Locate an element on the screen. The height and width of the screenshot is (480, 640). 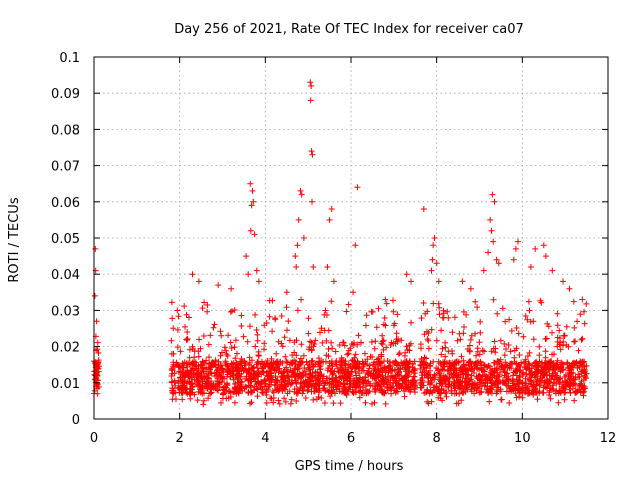
y-tick-labels: 0 0.01 0.02 0.03 0.04 0.05 0.06 0.07 0.08 0.09 0.1 is located at coordinates (65, 239).